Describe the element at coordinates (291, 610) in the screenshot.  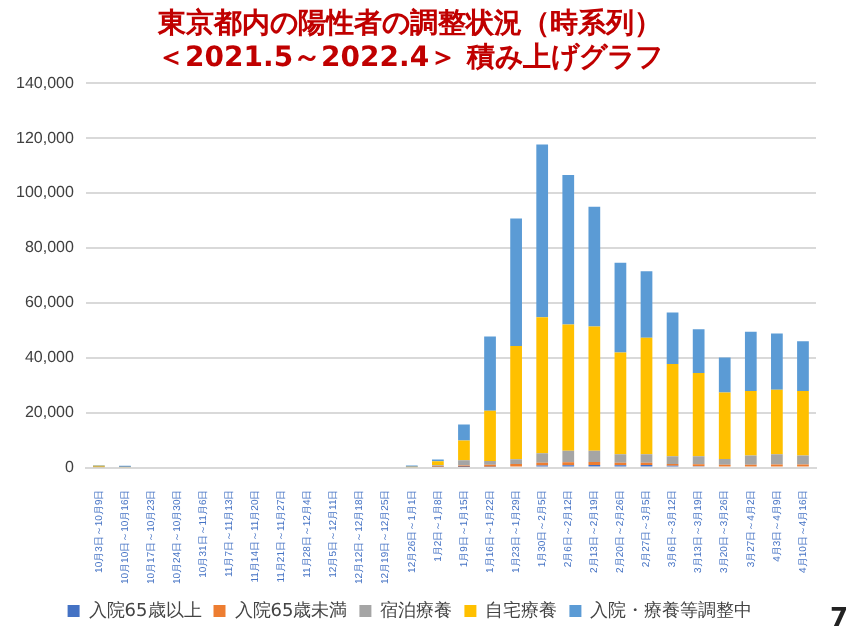
I see `legend-label: 入院65歳未満` at that location.